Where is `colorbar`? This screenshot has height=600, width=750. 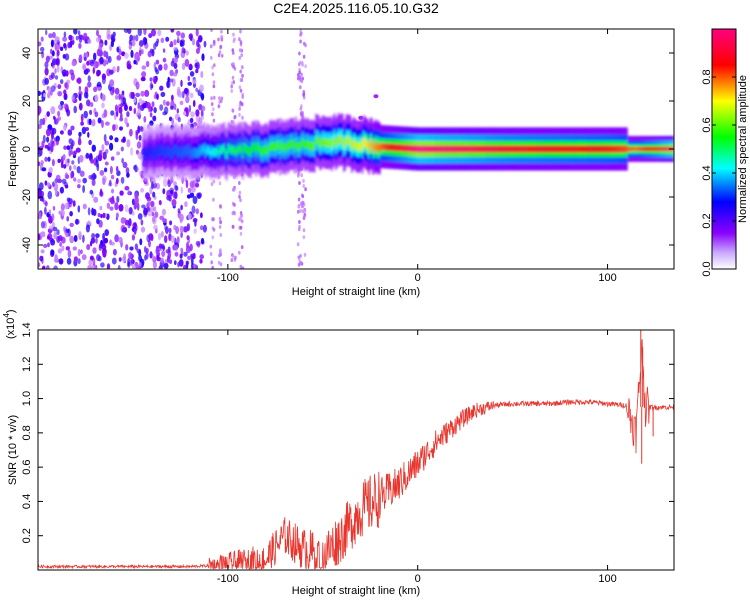 colorbar is located at coordinates (724, 149).